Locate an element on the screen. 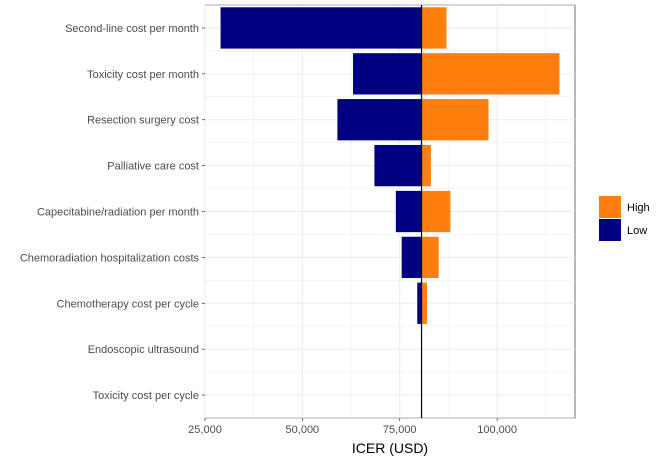 The height and width of the screenshot is (463, 667). x-axis-title: ICER (USD) is located at coordinates (390, 448).